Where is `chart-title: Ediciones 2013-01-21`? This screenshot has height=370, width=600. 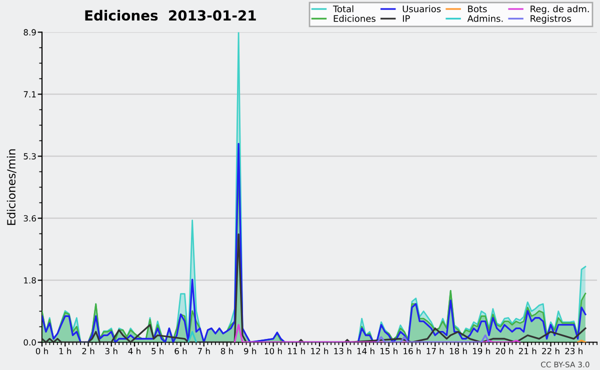
chart-title: Ediciones 2013-01-21 is located at coordinates (170, 15).